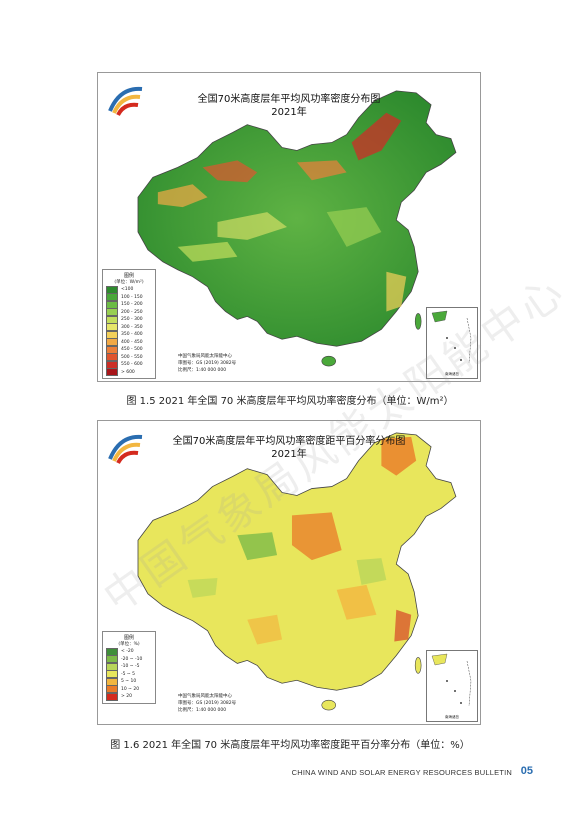 The image size is (580, 819). Describe the element at coordinates (132, 327) in the screenshot. I see `legend-label: 300 - 350` at that location.